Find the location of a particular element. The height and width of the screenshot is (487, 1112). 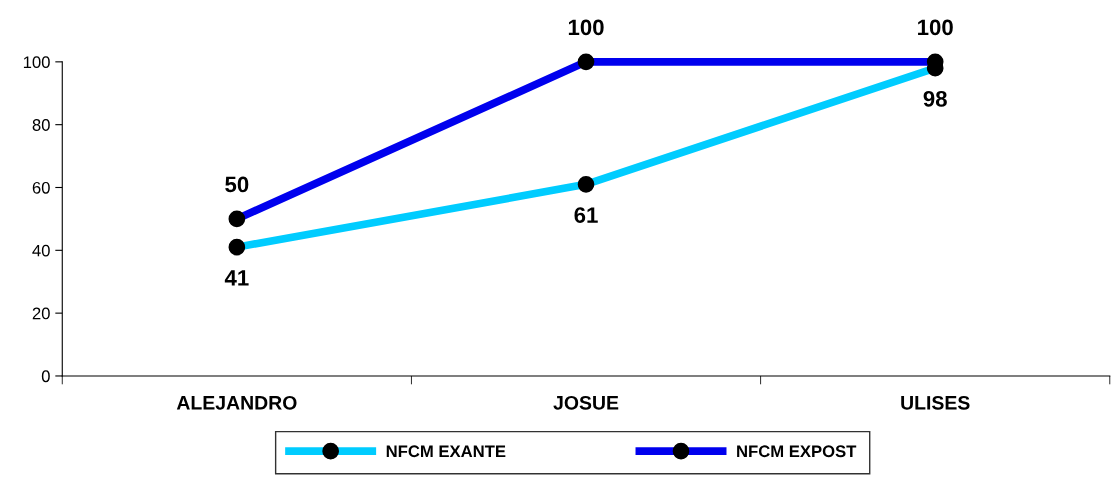

x-tick-label: ALEJANDRO is located at coordinates (236, 402).